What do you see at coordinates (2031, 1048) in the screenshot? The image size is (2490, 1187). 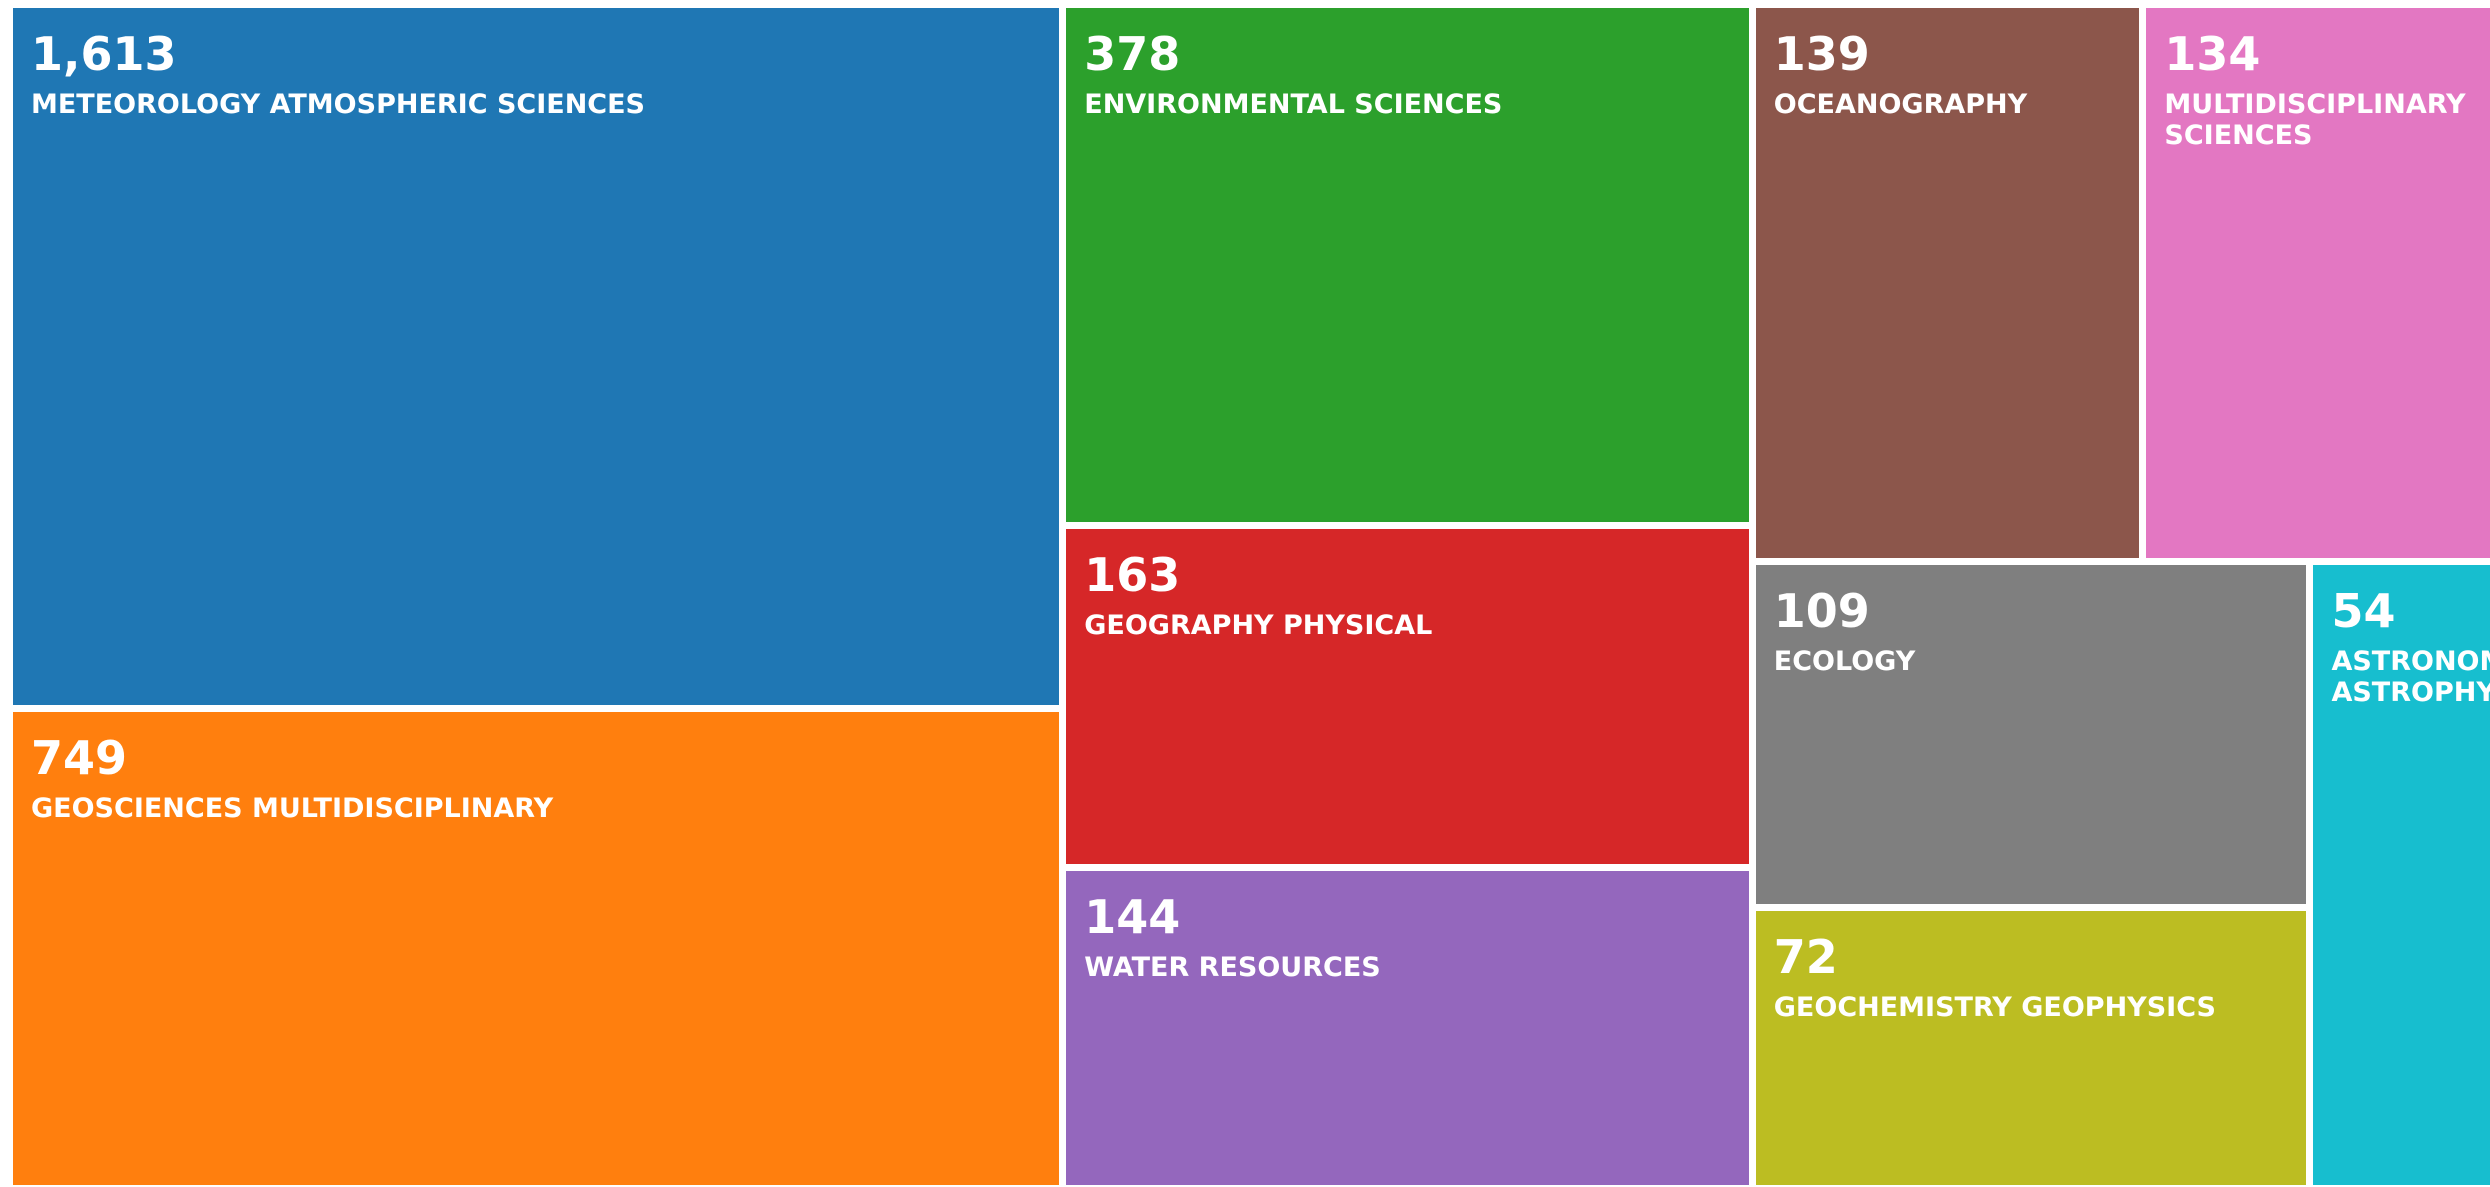 I see `tile: 72 GEOCHEMISTRY GEOPHYSICS` at bounding box center [2031, 1048].